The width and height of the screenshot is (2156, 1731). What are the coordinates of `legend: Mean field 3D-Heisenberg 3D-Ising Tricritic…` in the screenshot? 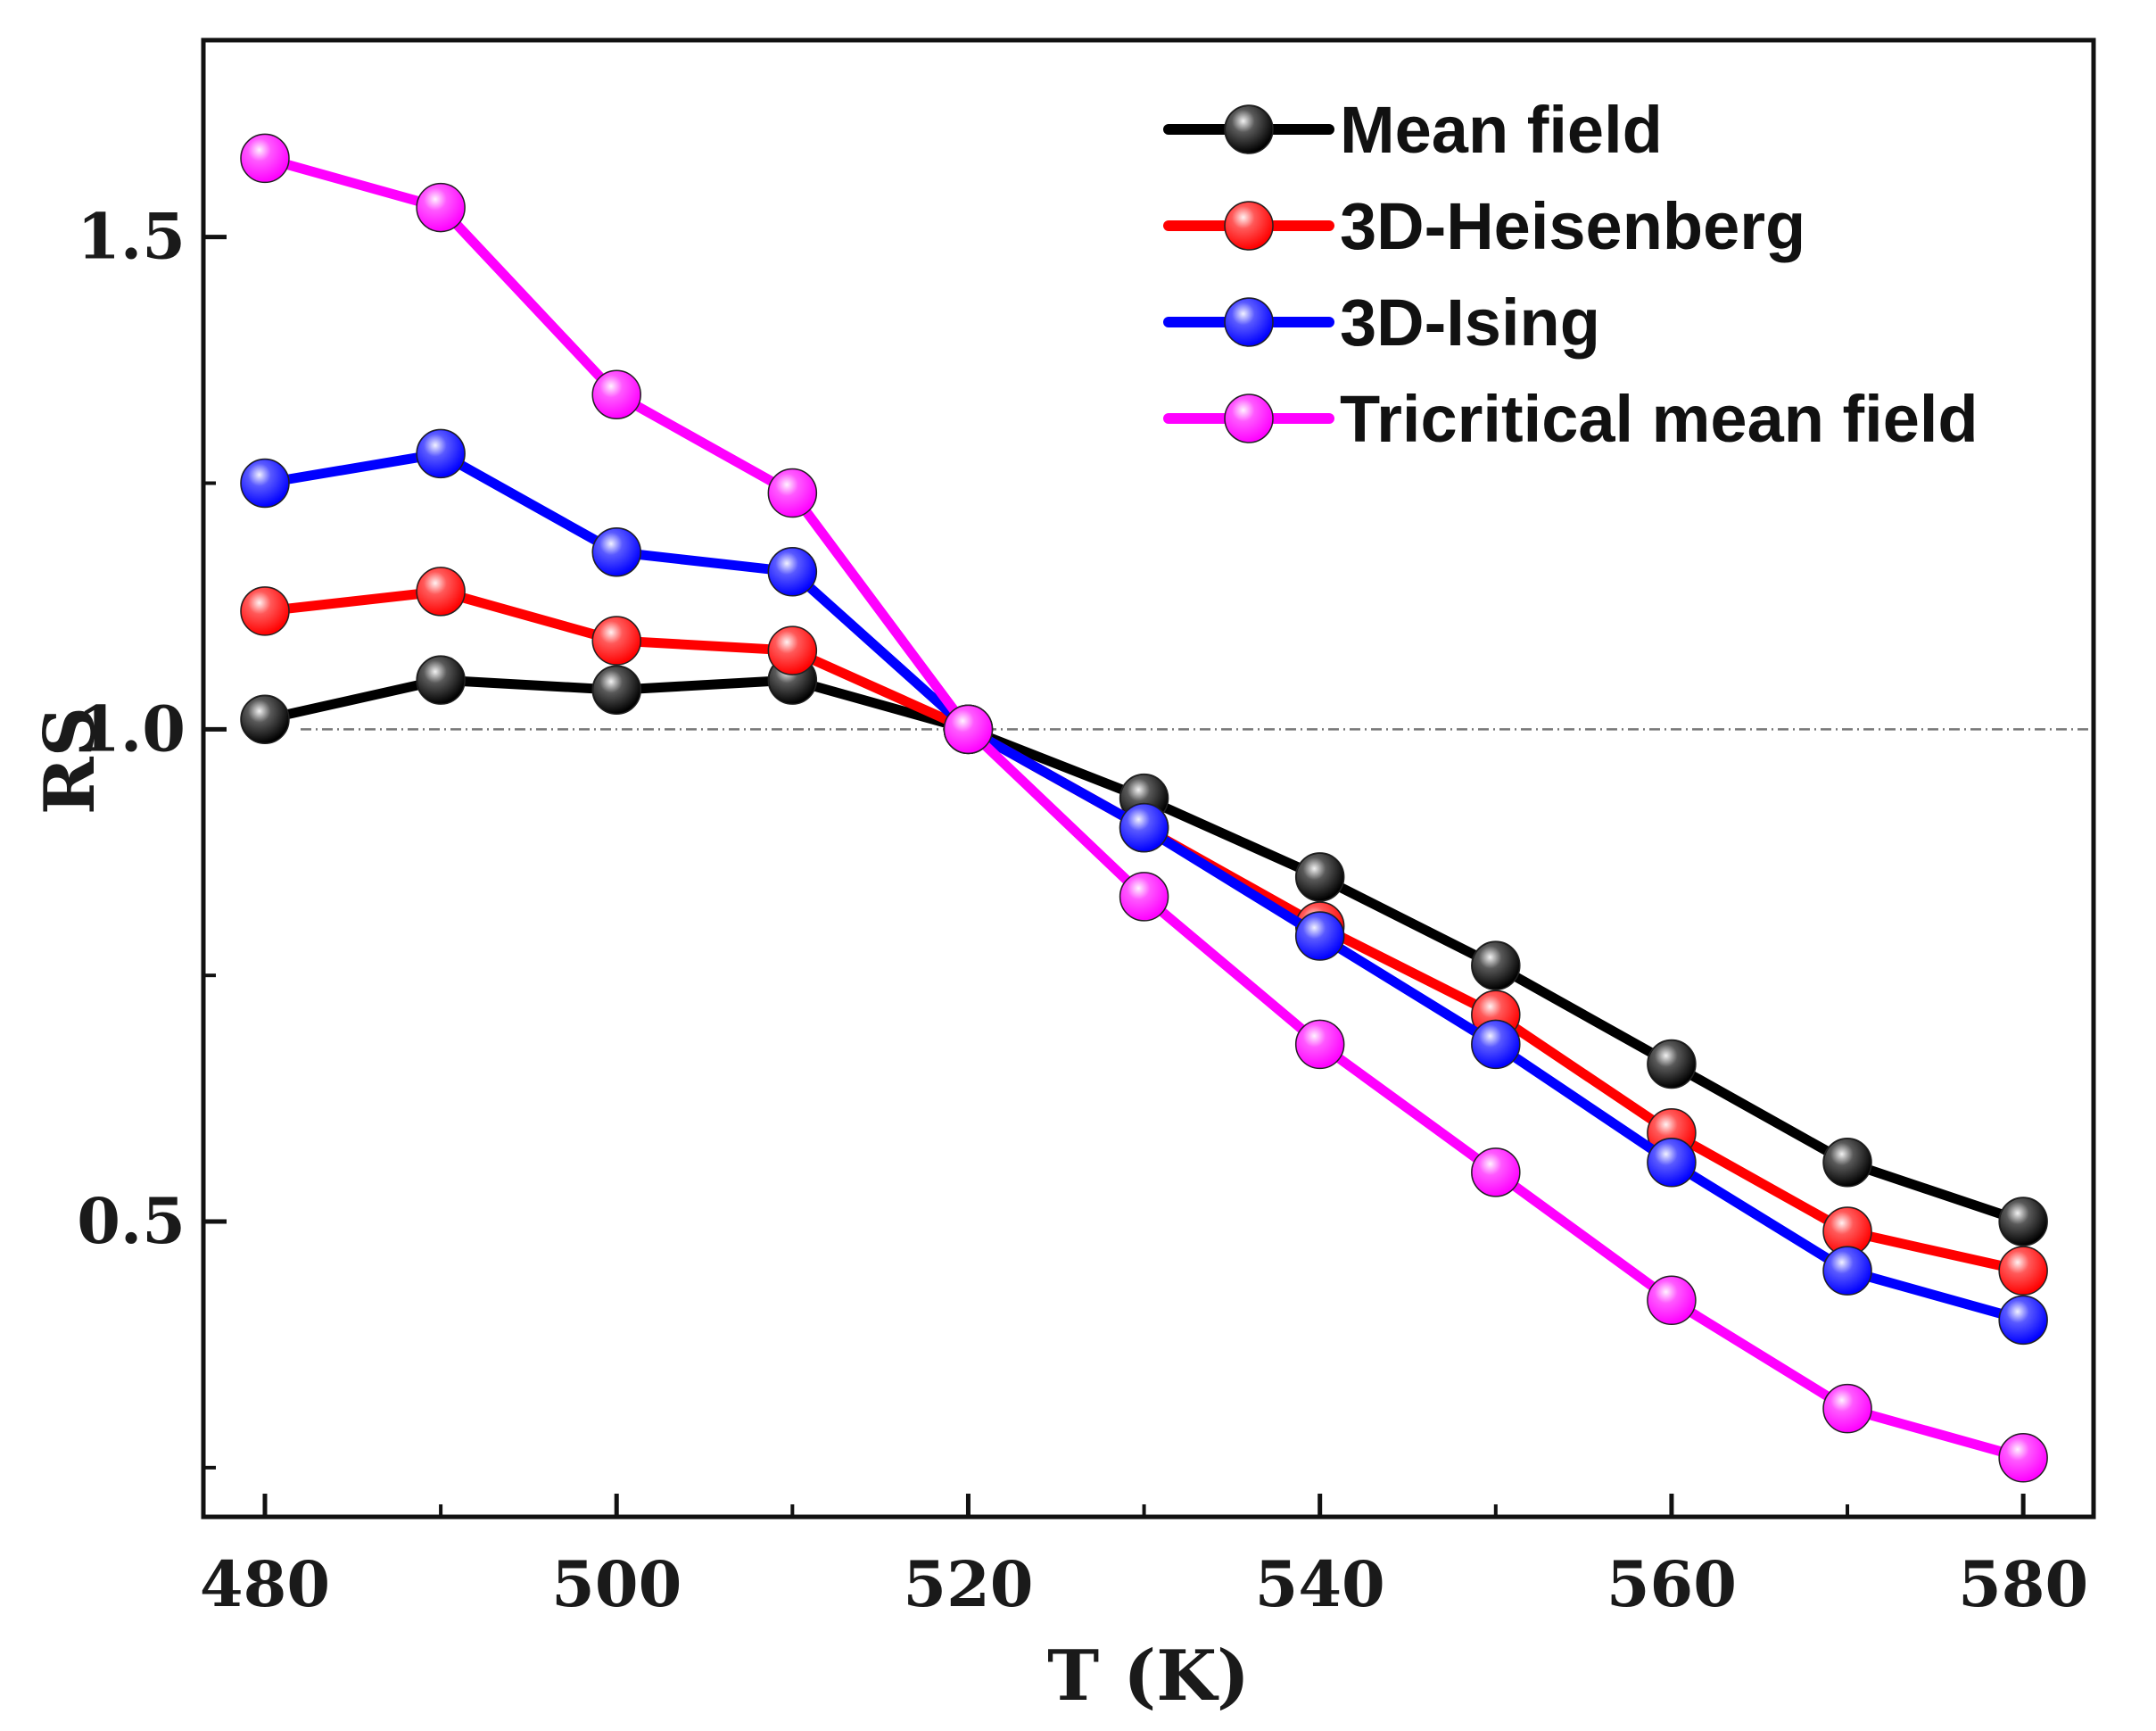 It's located at (1571, 275).